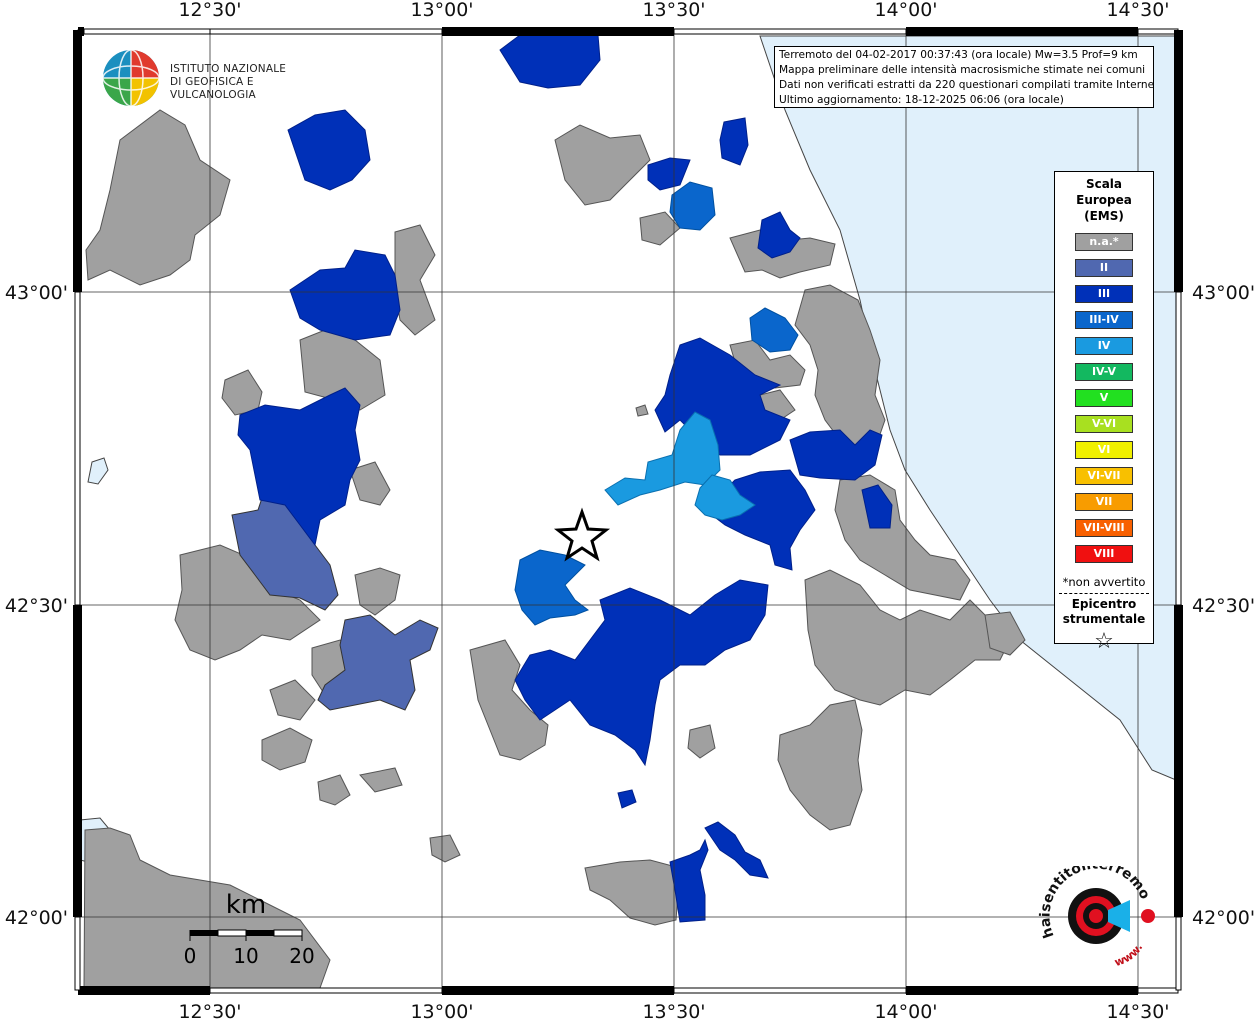 This screenshot has height=1024, width=1256. I want to click on hsit-emblem: haisentitoilterremoto.it www., so click(1093, 911).